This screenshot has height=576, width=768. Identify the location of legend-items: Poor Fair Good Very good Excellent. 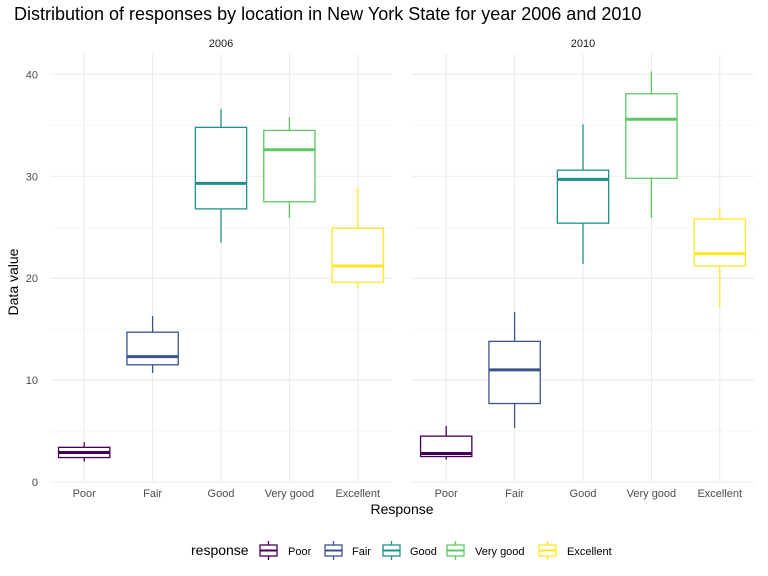
(435, 550).